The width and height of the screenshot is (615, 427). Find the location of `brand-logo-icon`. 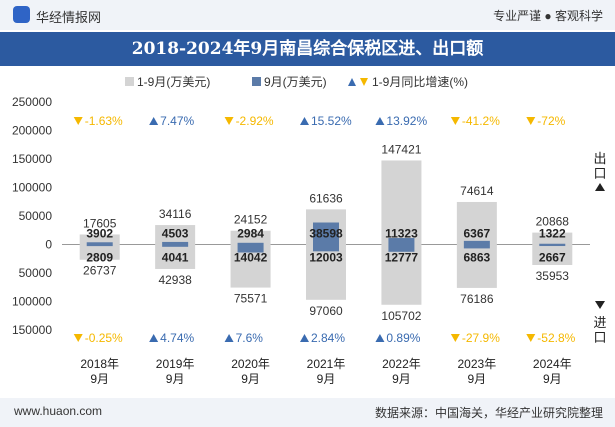

brand-logo-icon is located at coordinates (21, 14).